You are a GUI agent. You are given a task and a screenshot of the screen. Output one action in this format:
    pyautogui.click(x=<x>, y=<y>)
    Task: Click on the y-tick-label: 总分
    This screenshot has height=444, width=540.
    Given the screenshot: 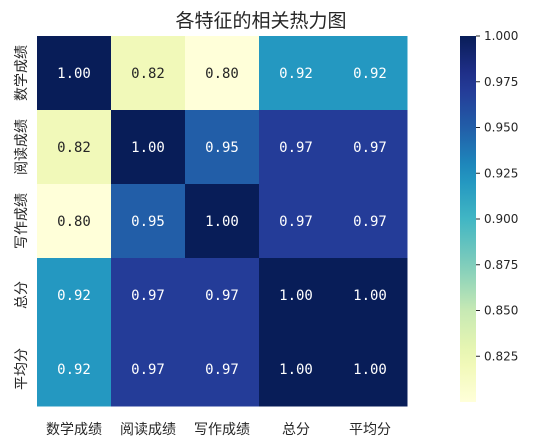 What is the action you would take?
    pyautogui.click(x=22, y=295)
    